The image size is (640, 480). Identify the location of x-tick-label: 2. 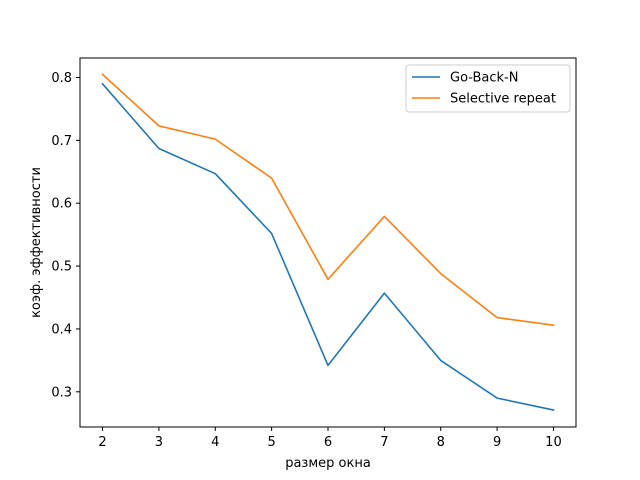
(102, 442).